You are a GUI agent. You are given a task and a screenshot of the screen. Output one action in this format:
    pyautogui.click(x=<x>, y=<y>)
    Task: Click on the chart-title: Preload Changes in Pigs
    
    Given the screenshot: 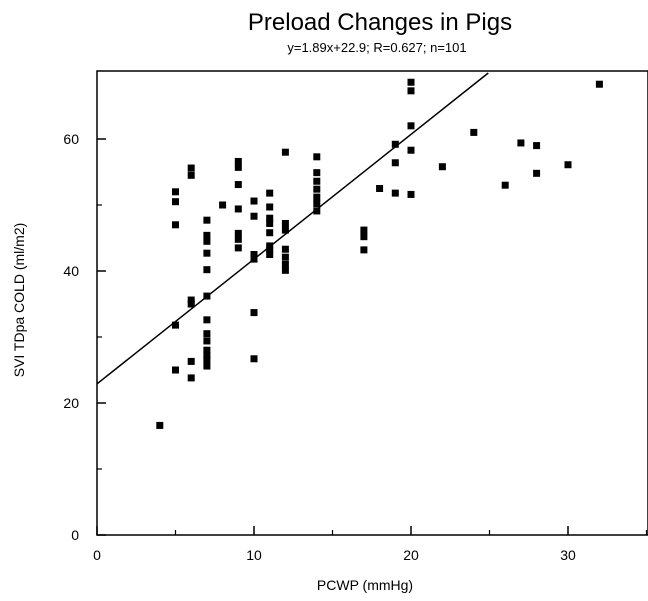 What is the action you would take?
    pyautogui.click(x=380, y=22)
    